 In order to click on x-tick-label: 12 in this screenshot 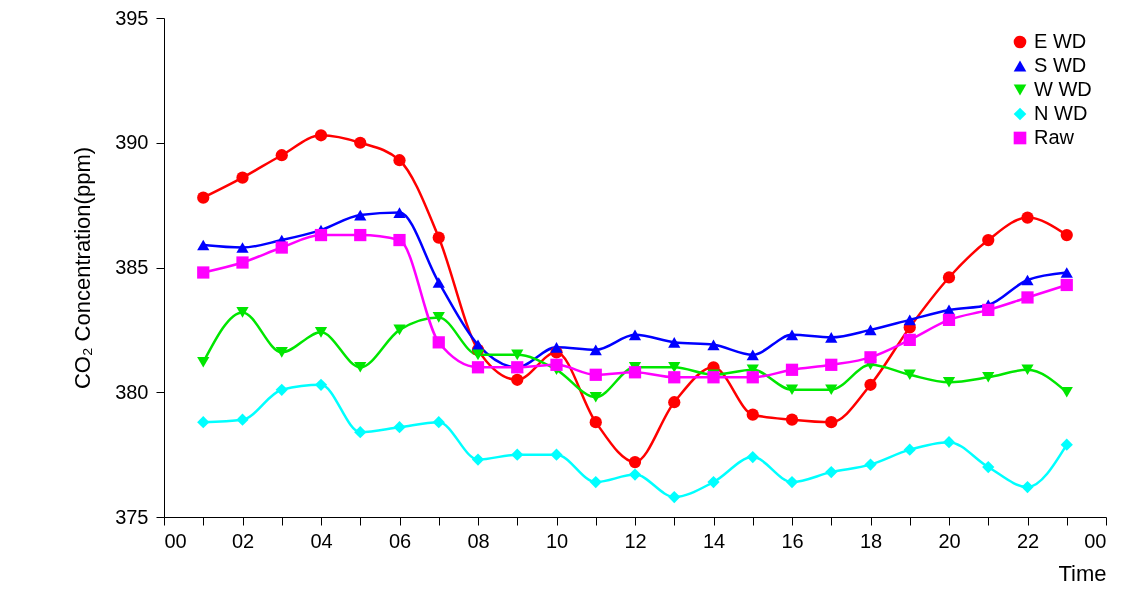, I will do `click(635, 540)`.